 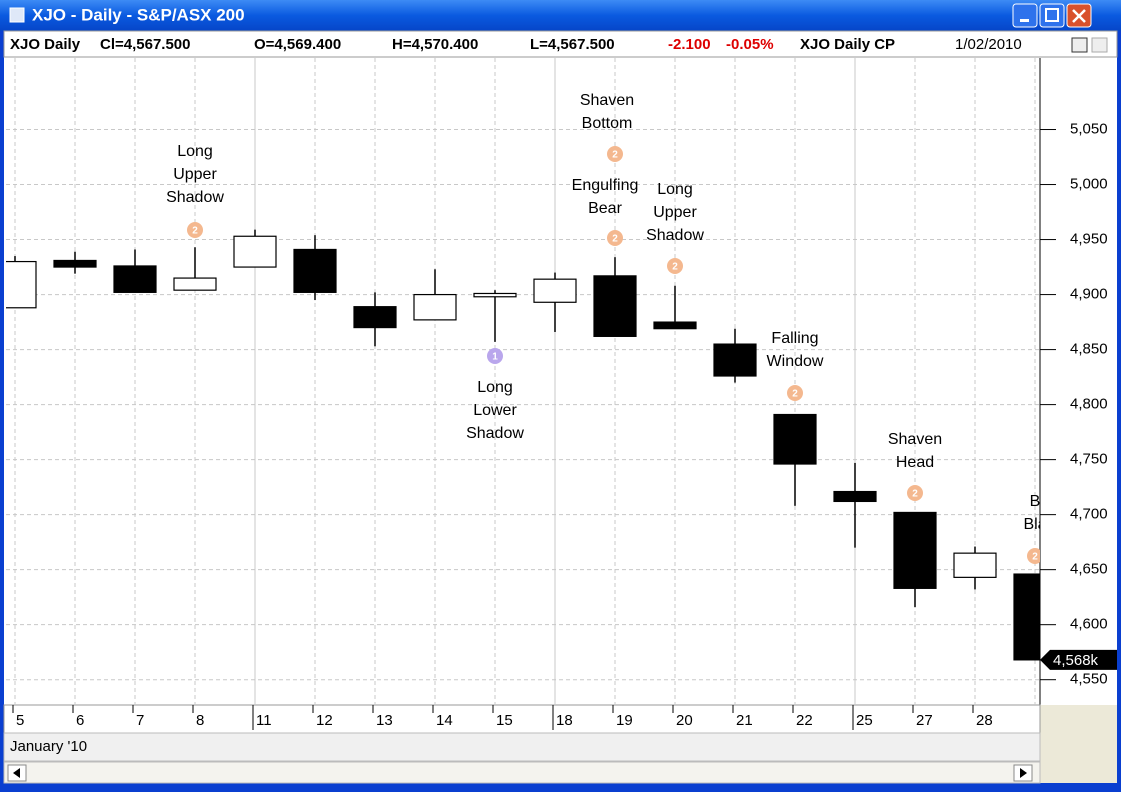 I want to click on period-label: January '10, so click(x=48, y=746).